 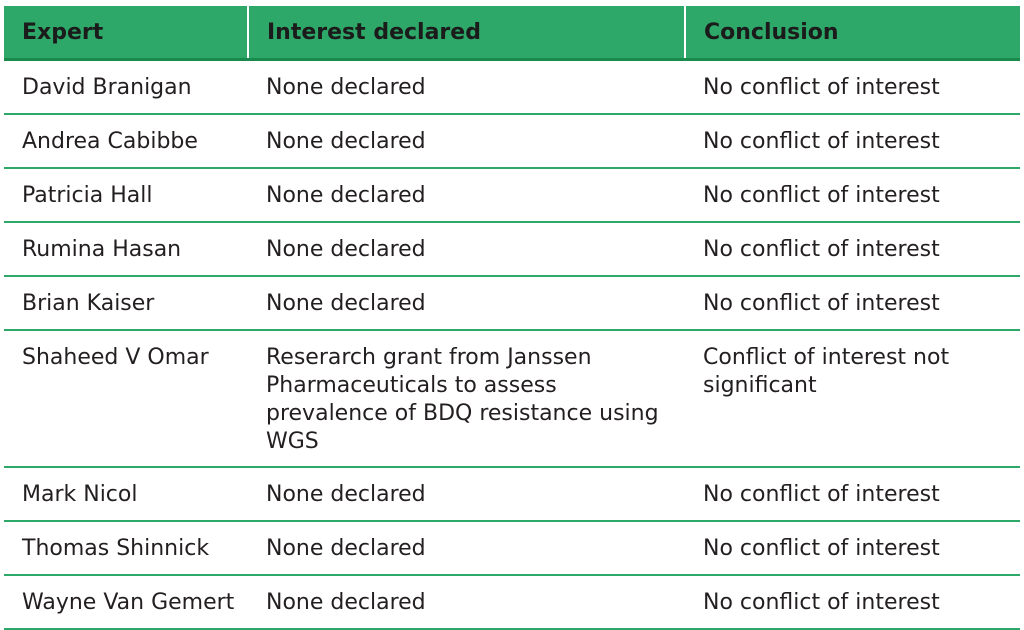 What do you see at coordinates (126, 399) in the screenshot?
I see `expert-name: Shaheed V Omar` at bounding box center [126, 399].